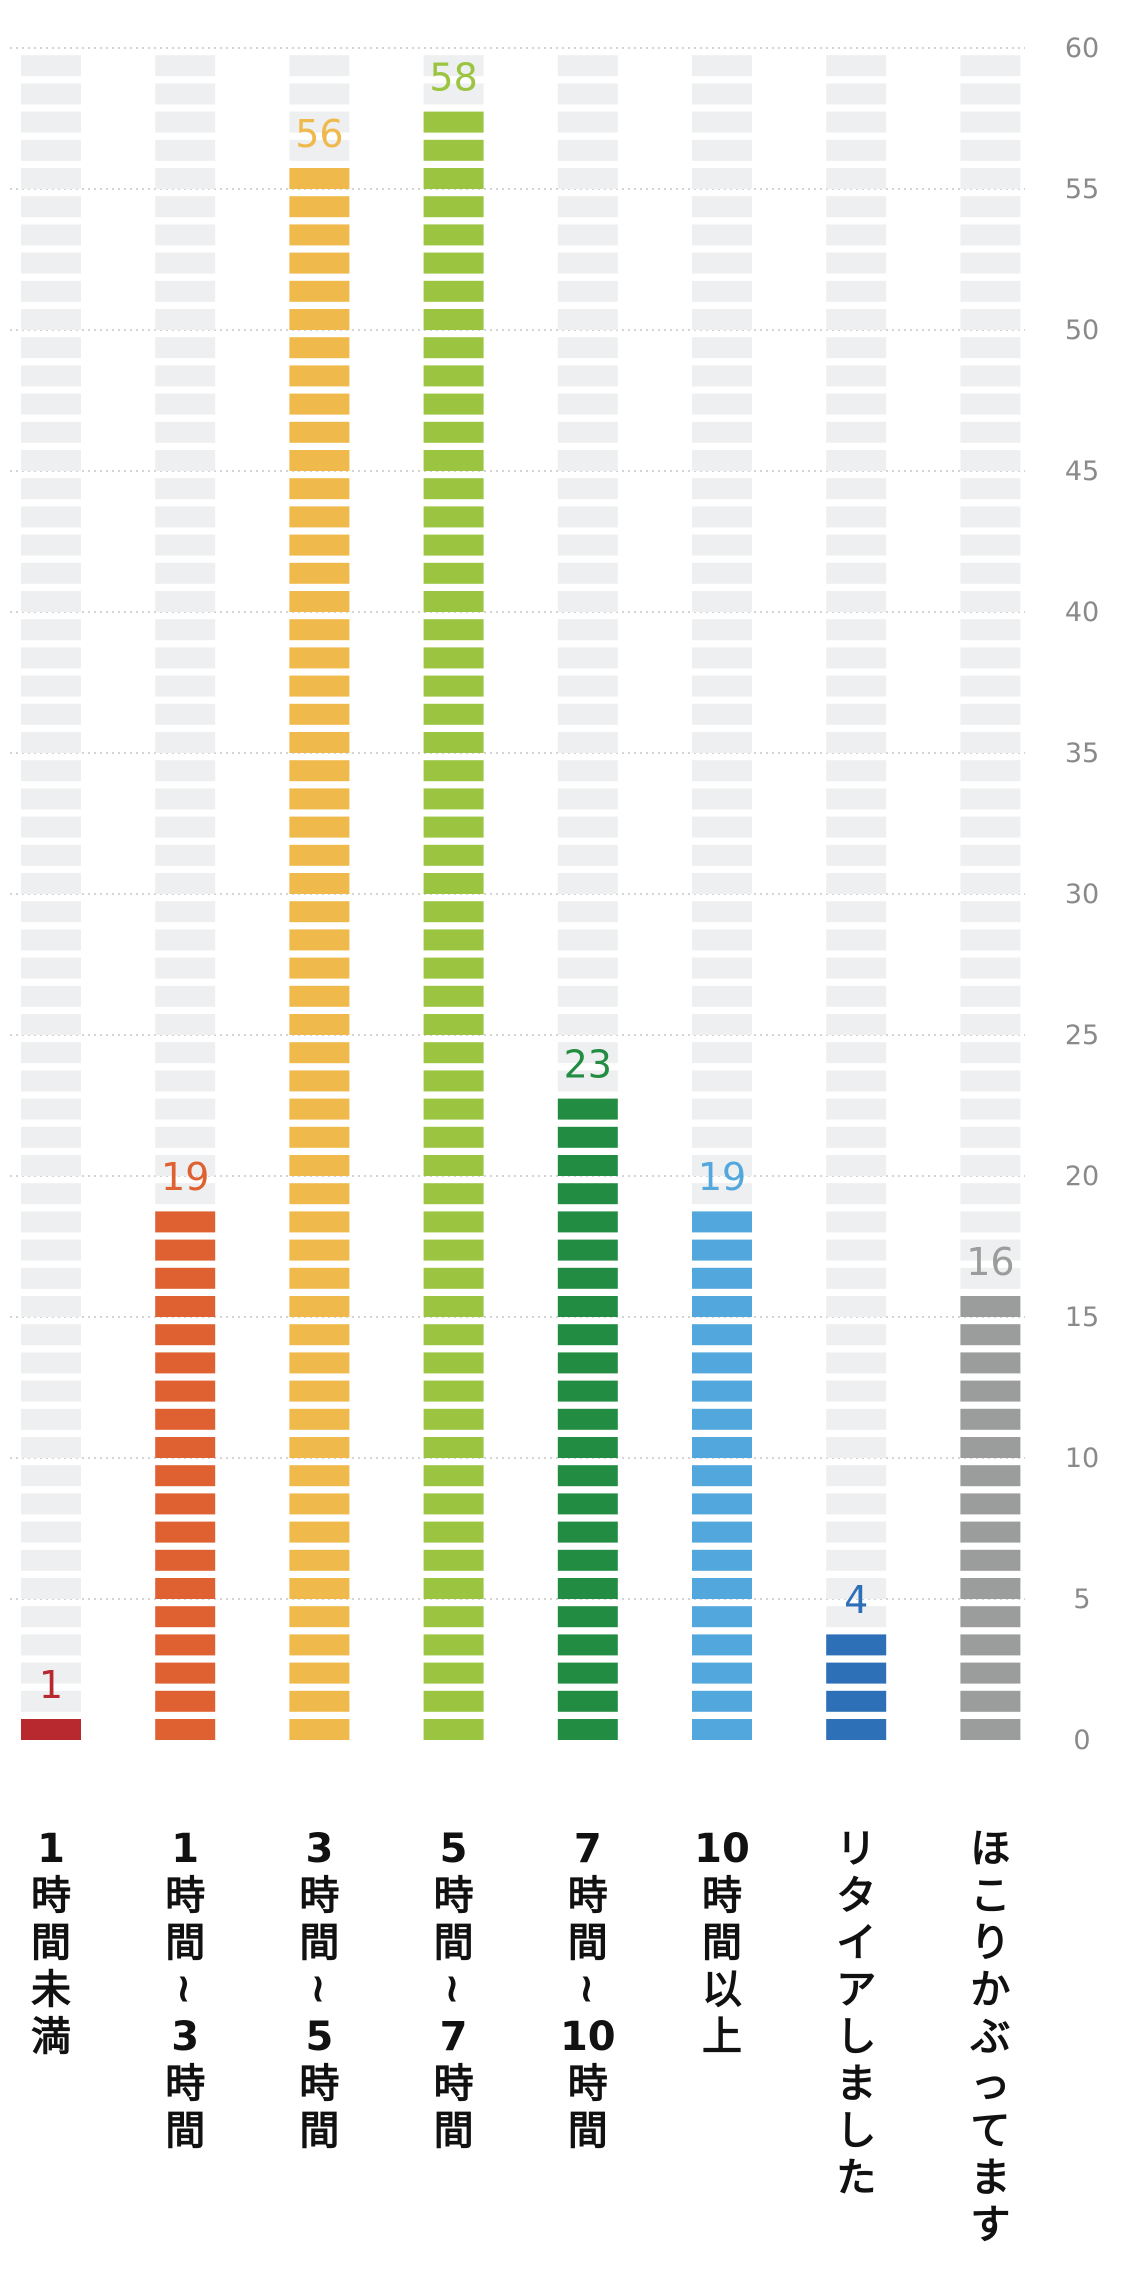 This screenshot has height=2274, width=1124. I want to click on y-tick-label: 40, so click(1082, 612).